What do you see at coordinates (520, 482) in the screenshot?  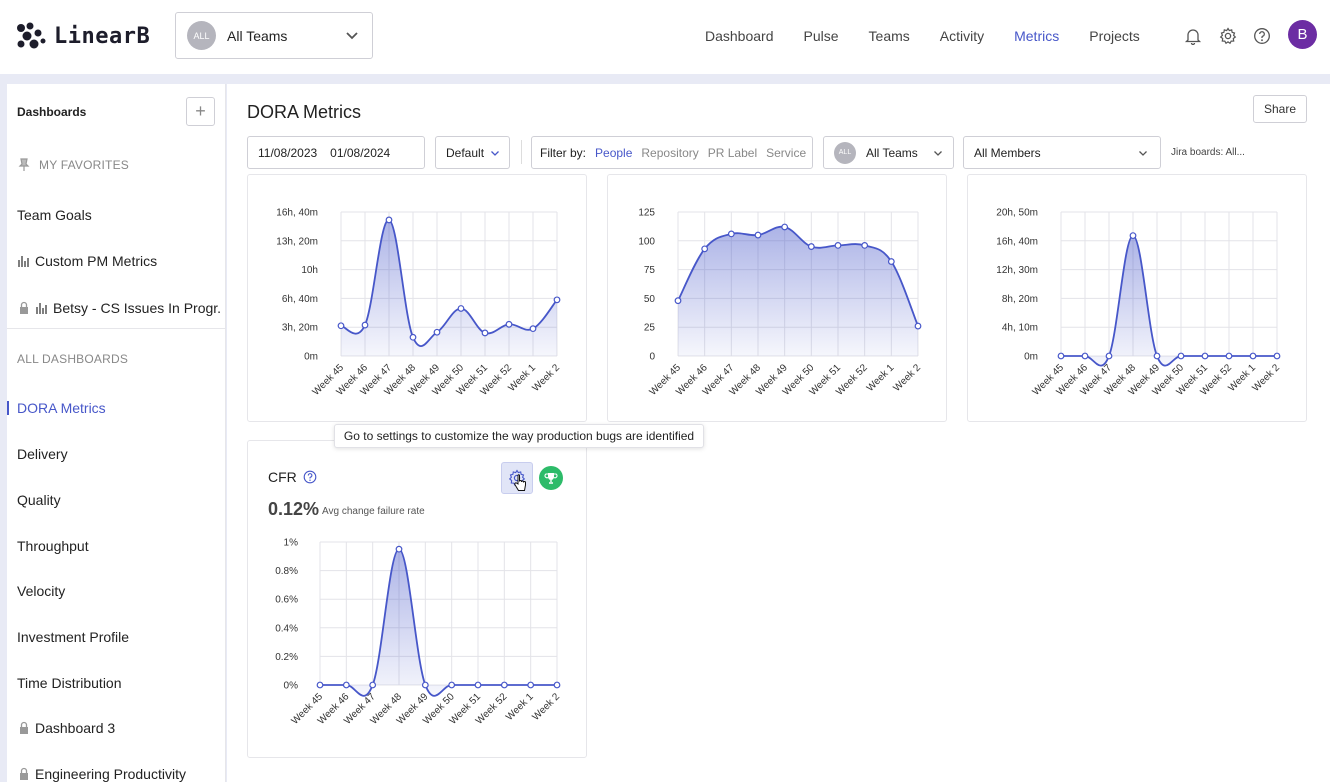 I see `pointer-cursor-icon` at bounding box center [520, 482].